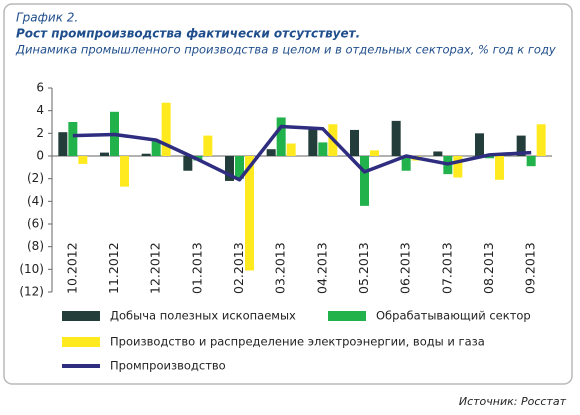 The image size is (580, 415). I want to click on source: Источник: Росстат, so click(513, 401).